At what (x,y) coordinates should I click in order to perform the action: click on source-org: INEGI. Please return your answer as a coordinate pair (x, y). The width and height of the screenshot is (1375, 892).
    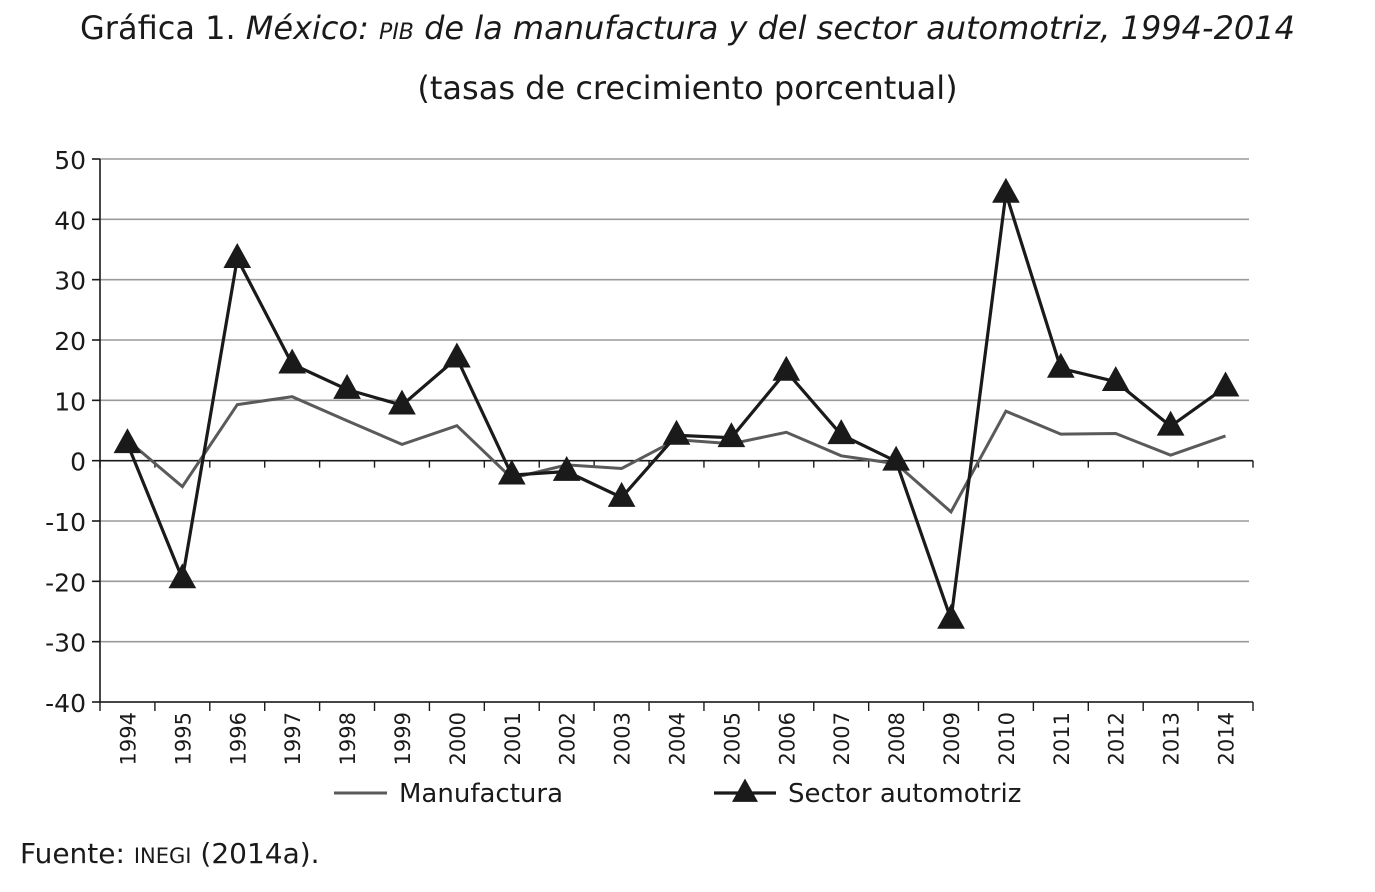
    Looking at the image, I should click on (162, 856).